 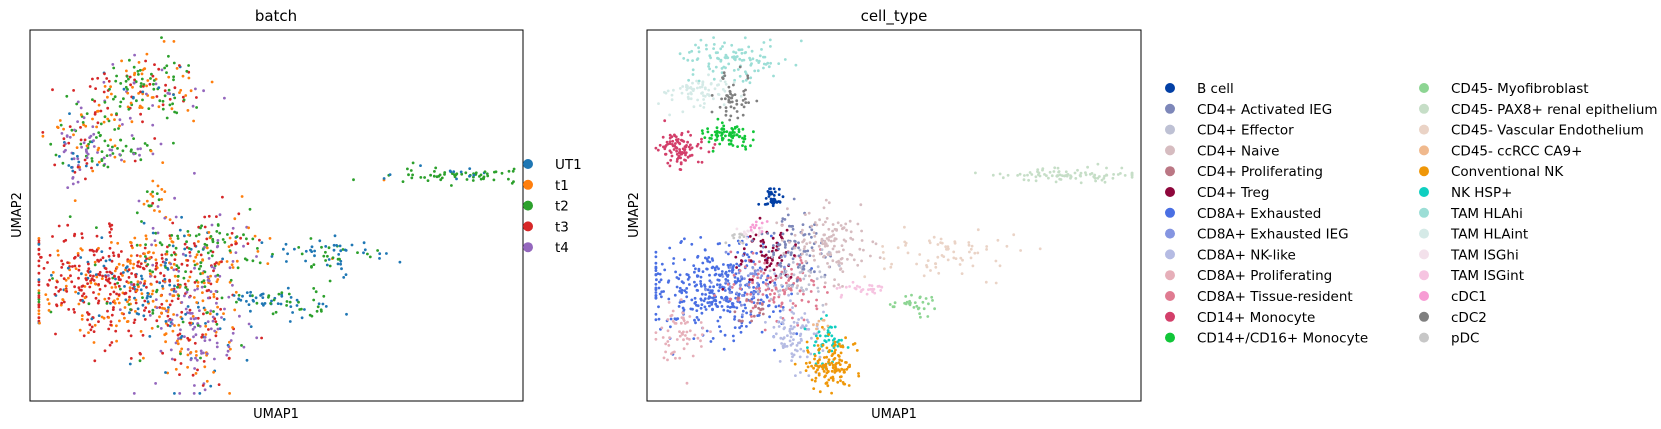 I want to click on legend-label: CD8A+ Exhausted IEG, so click(x=1273, y=235).